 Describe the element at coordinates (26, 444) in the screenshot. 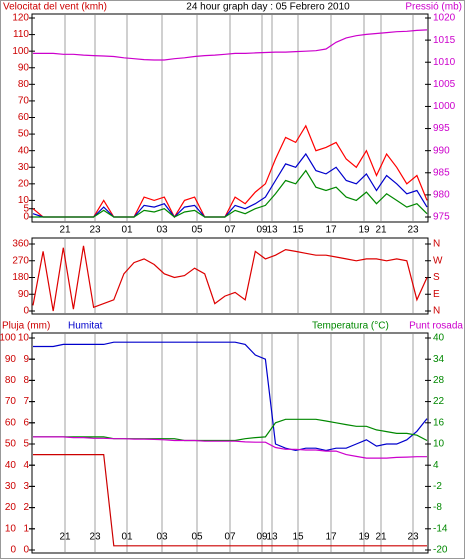

I see `y3-tick-label: 5` at that location.